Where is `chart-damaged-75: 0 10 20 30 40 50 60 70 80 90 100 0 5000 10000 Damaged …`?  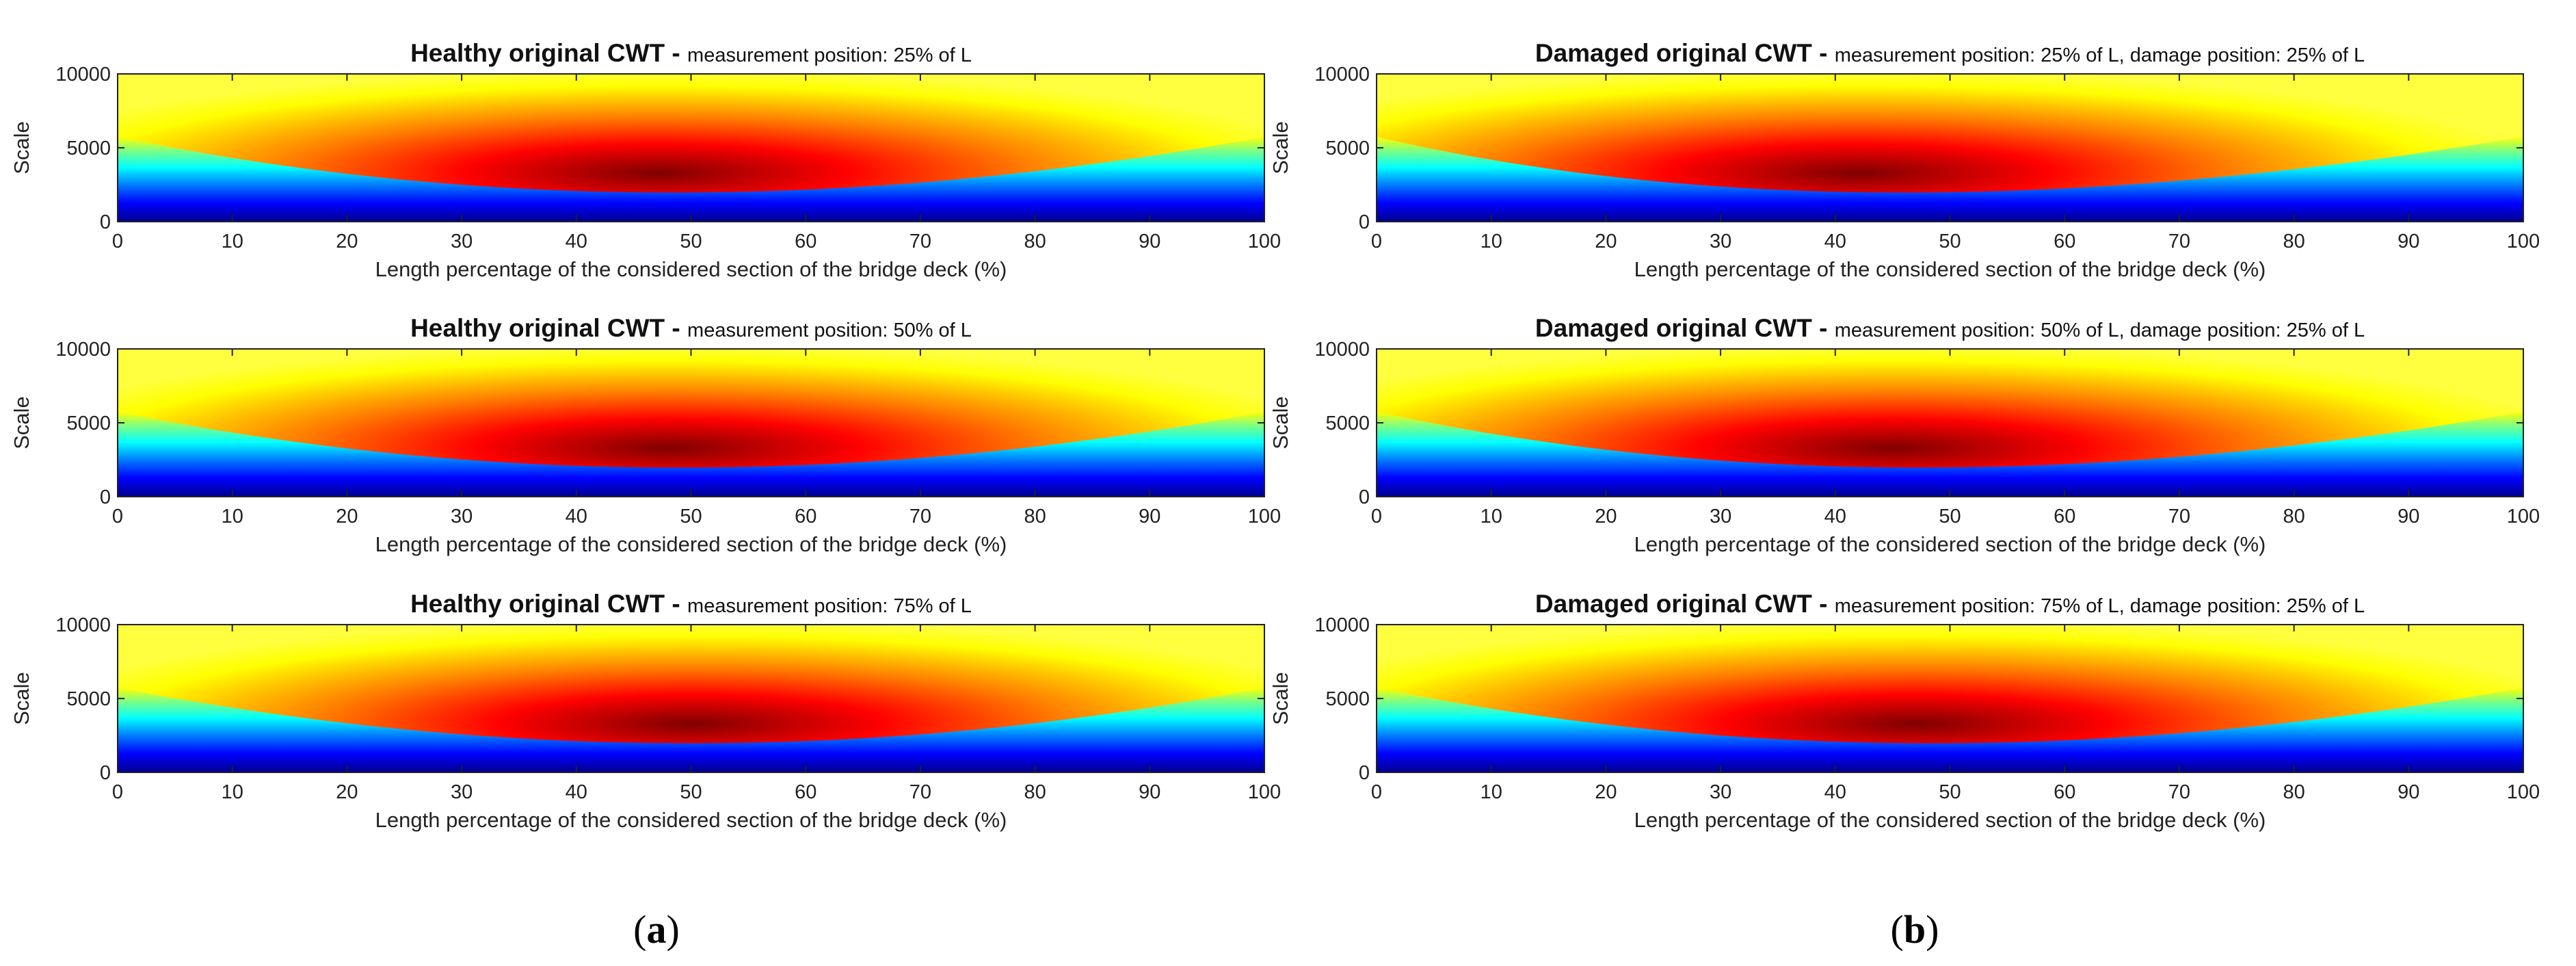 chart-damaged-75: 0 10 20 30 40 50 60 70 80 90 100 0 5000 10000 Damaged … is located at coordinates (1904, 711).